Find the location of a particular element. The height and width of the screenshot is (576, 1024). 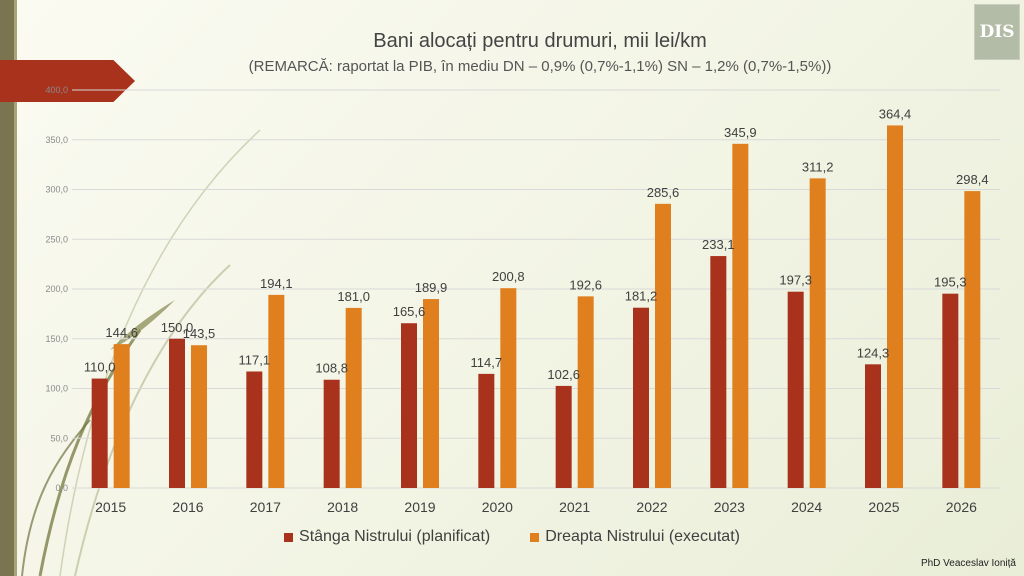

y-tick-label: 0,0 is located at coordinates (61, 488).